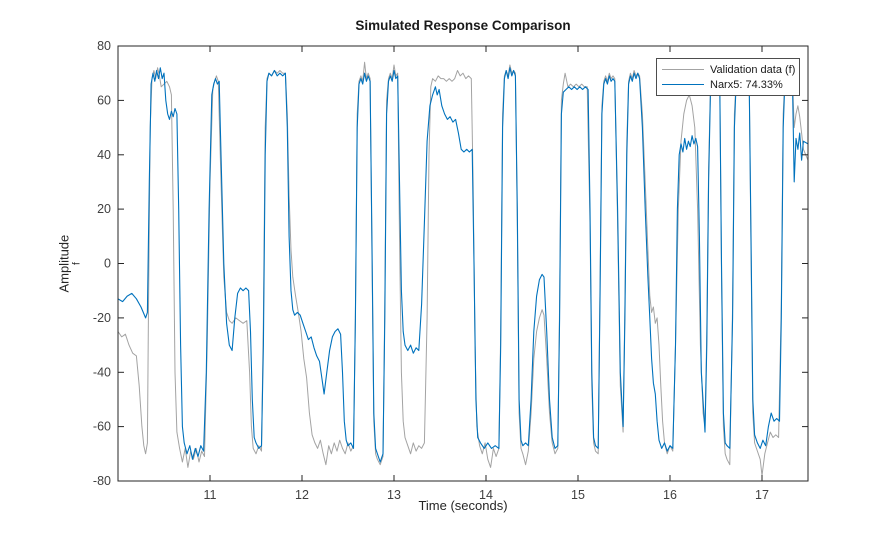  I want to click on svg-text: 0, so click(107, 264).